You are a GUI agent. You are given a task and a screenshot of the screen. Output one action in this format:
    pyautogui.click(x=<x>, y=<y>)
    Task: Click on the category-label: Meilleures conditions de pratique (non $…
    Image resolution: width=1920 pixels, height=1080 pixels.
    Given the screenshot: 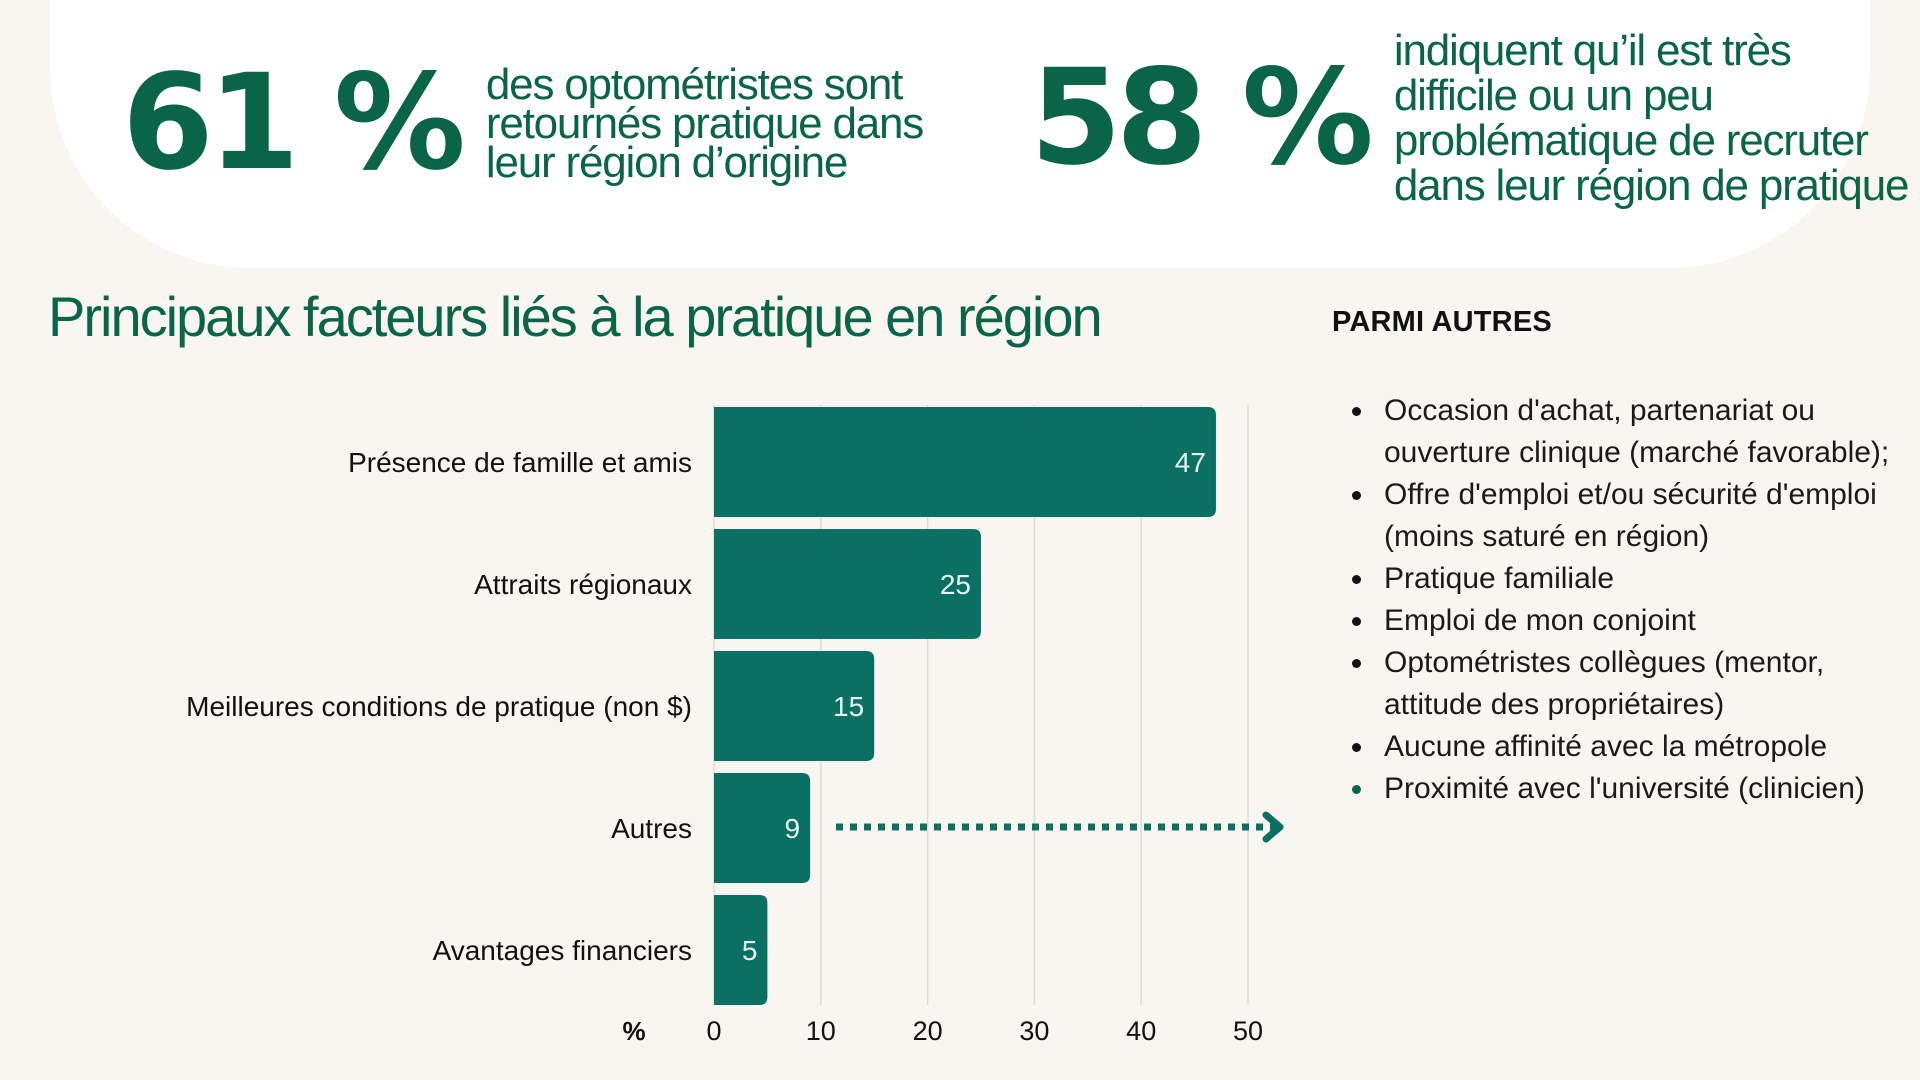 What is the action you would take?
    pyautogui.click(x=439, y=706)
    